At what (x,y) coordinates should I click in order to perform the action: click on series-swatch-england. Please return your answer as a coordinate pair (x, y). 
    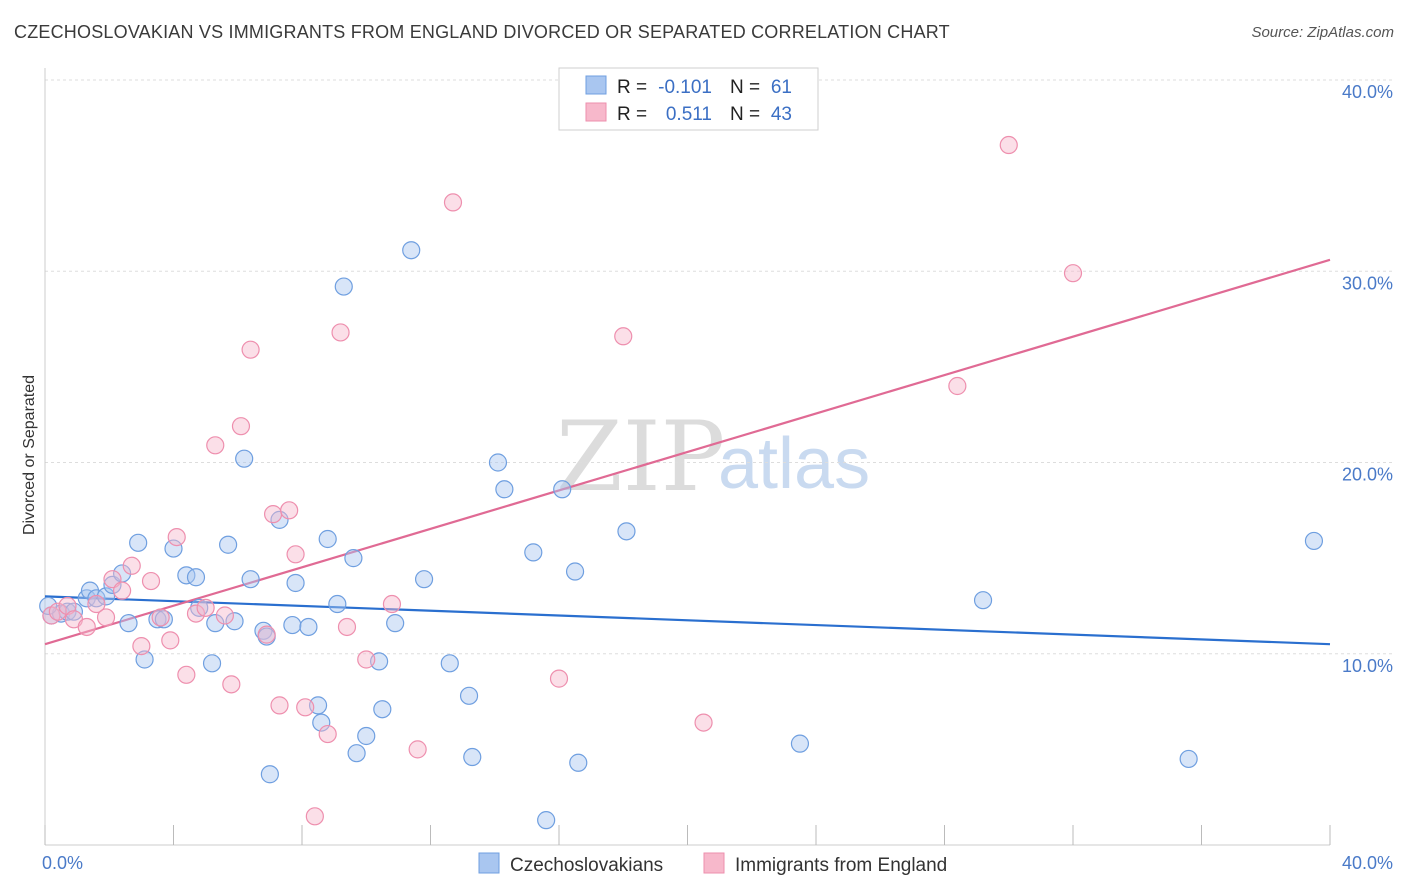
    Looking at the image, I should click on (714, 863).